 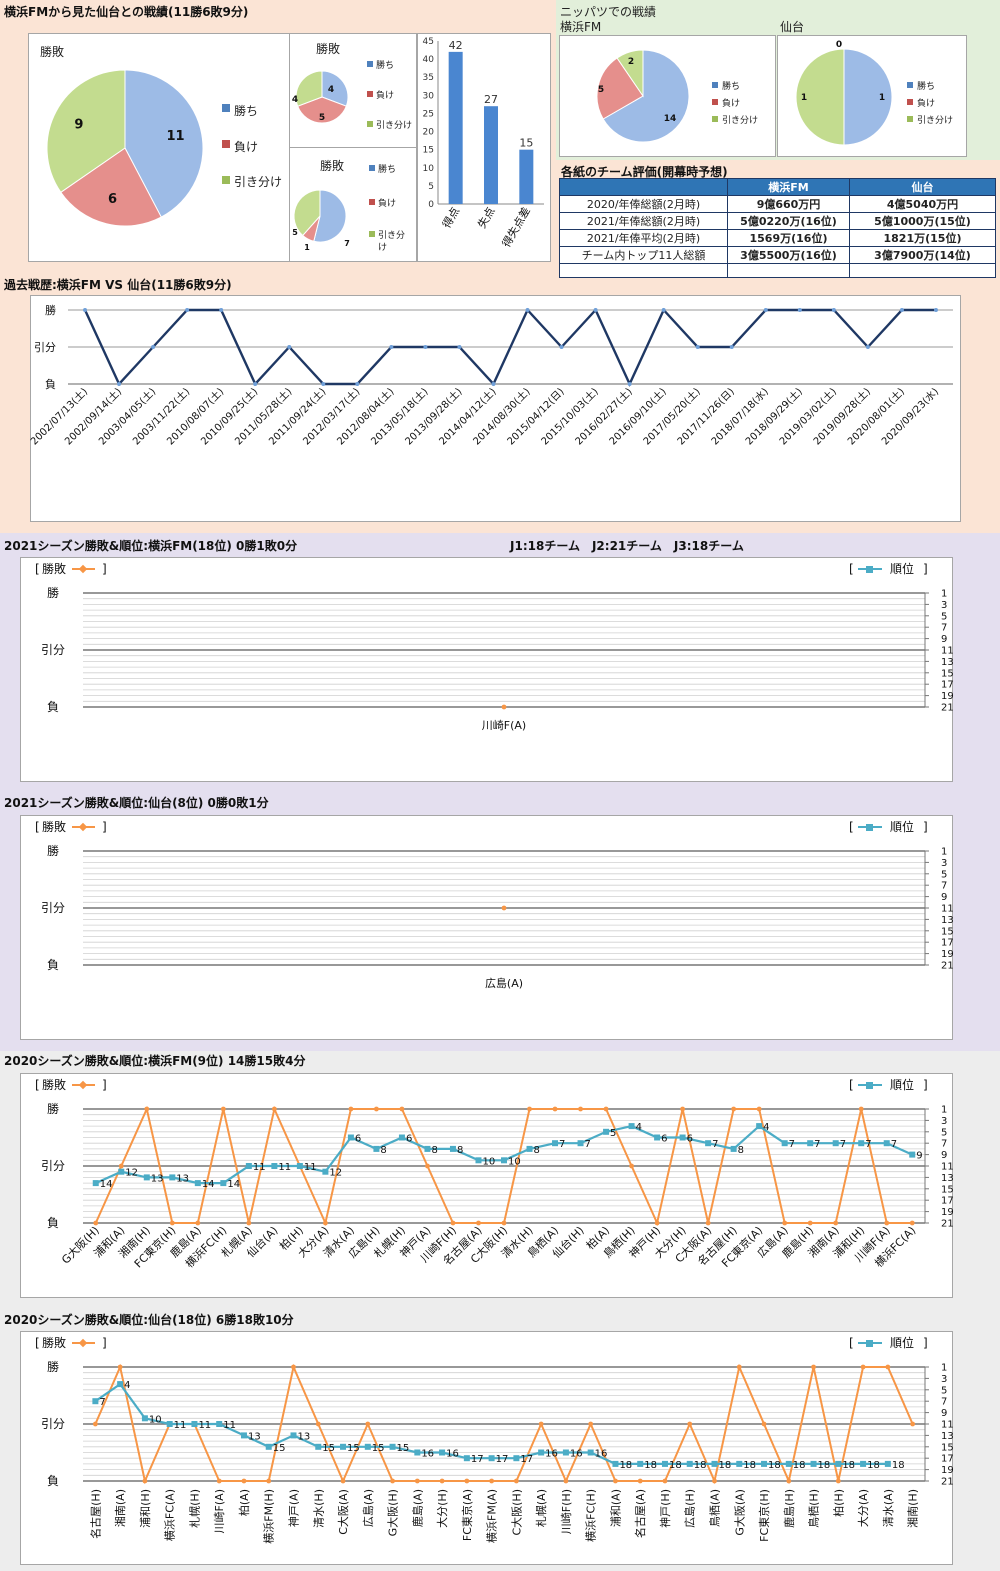 What do you see at coordinates (434, 1150) in the screenshot?
I see `rank-value-label: 8` at bounding box center [434, 1150].